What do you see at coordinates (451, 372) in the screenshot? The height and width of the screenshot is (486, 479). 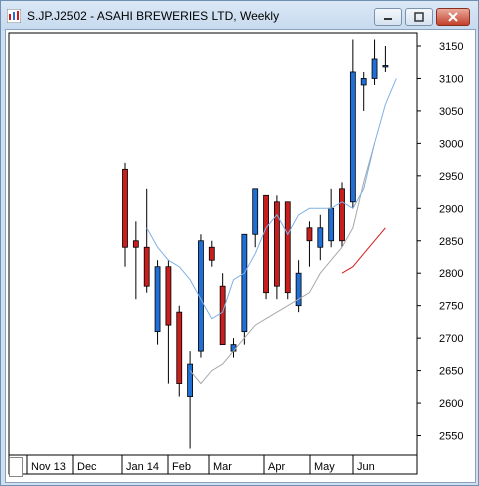 I see `y-tick-label: 2650` at bounding box center [451, 372].